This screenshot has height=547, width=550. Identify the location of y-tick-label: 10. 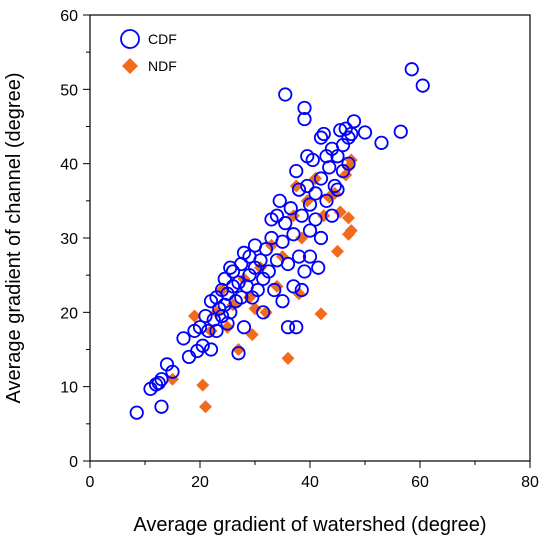
(69, 388).